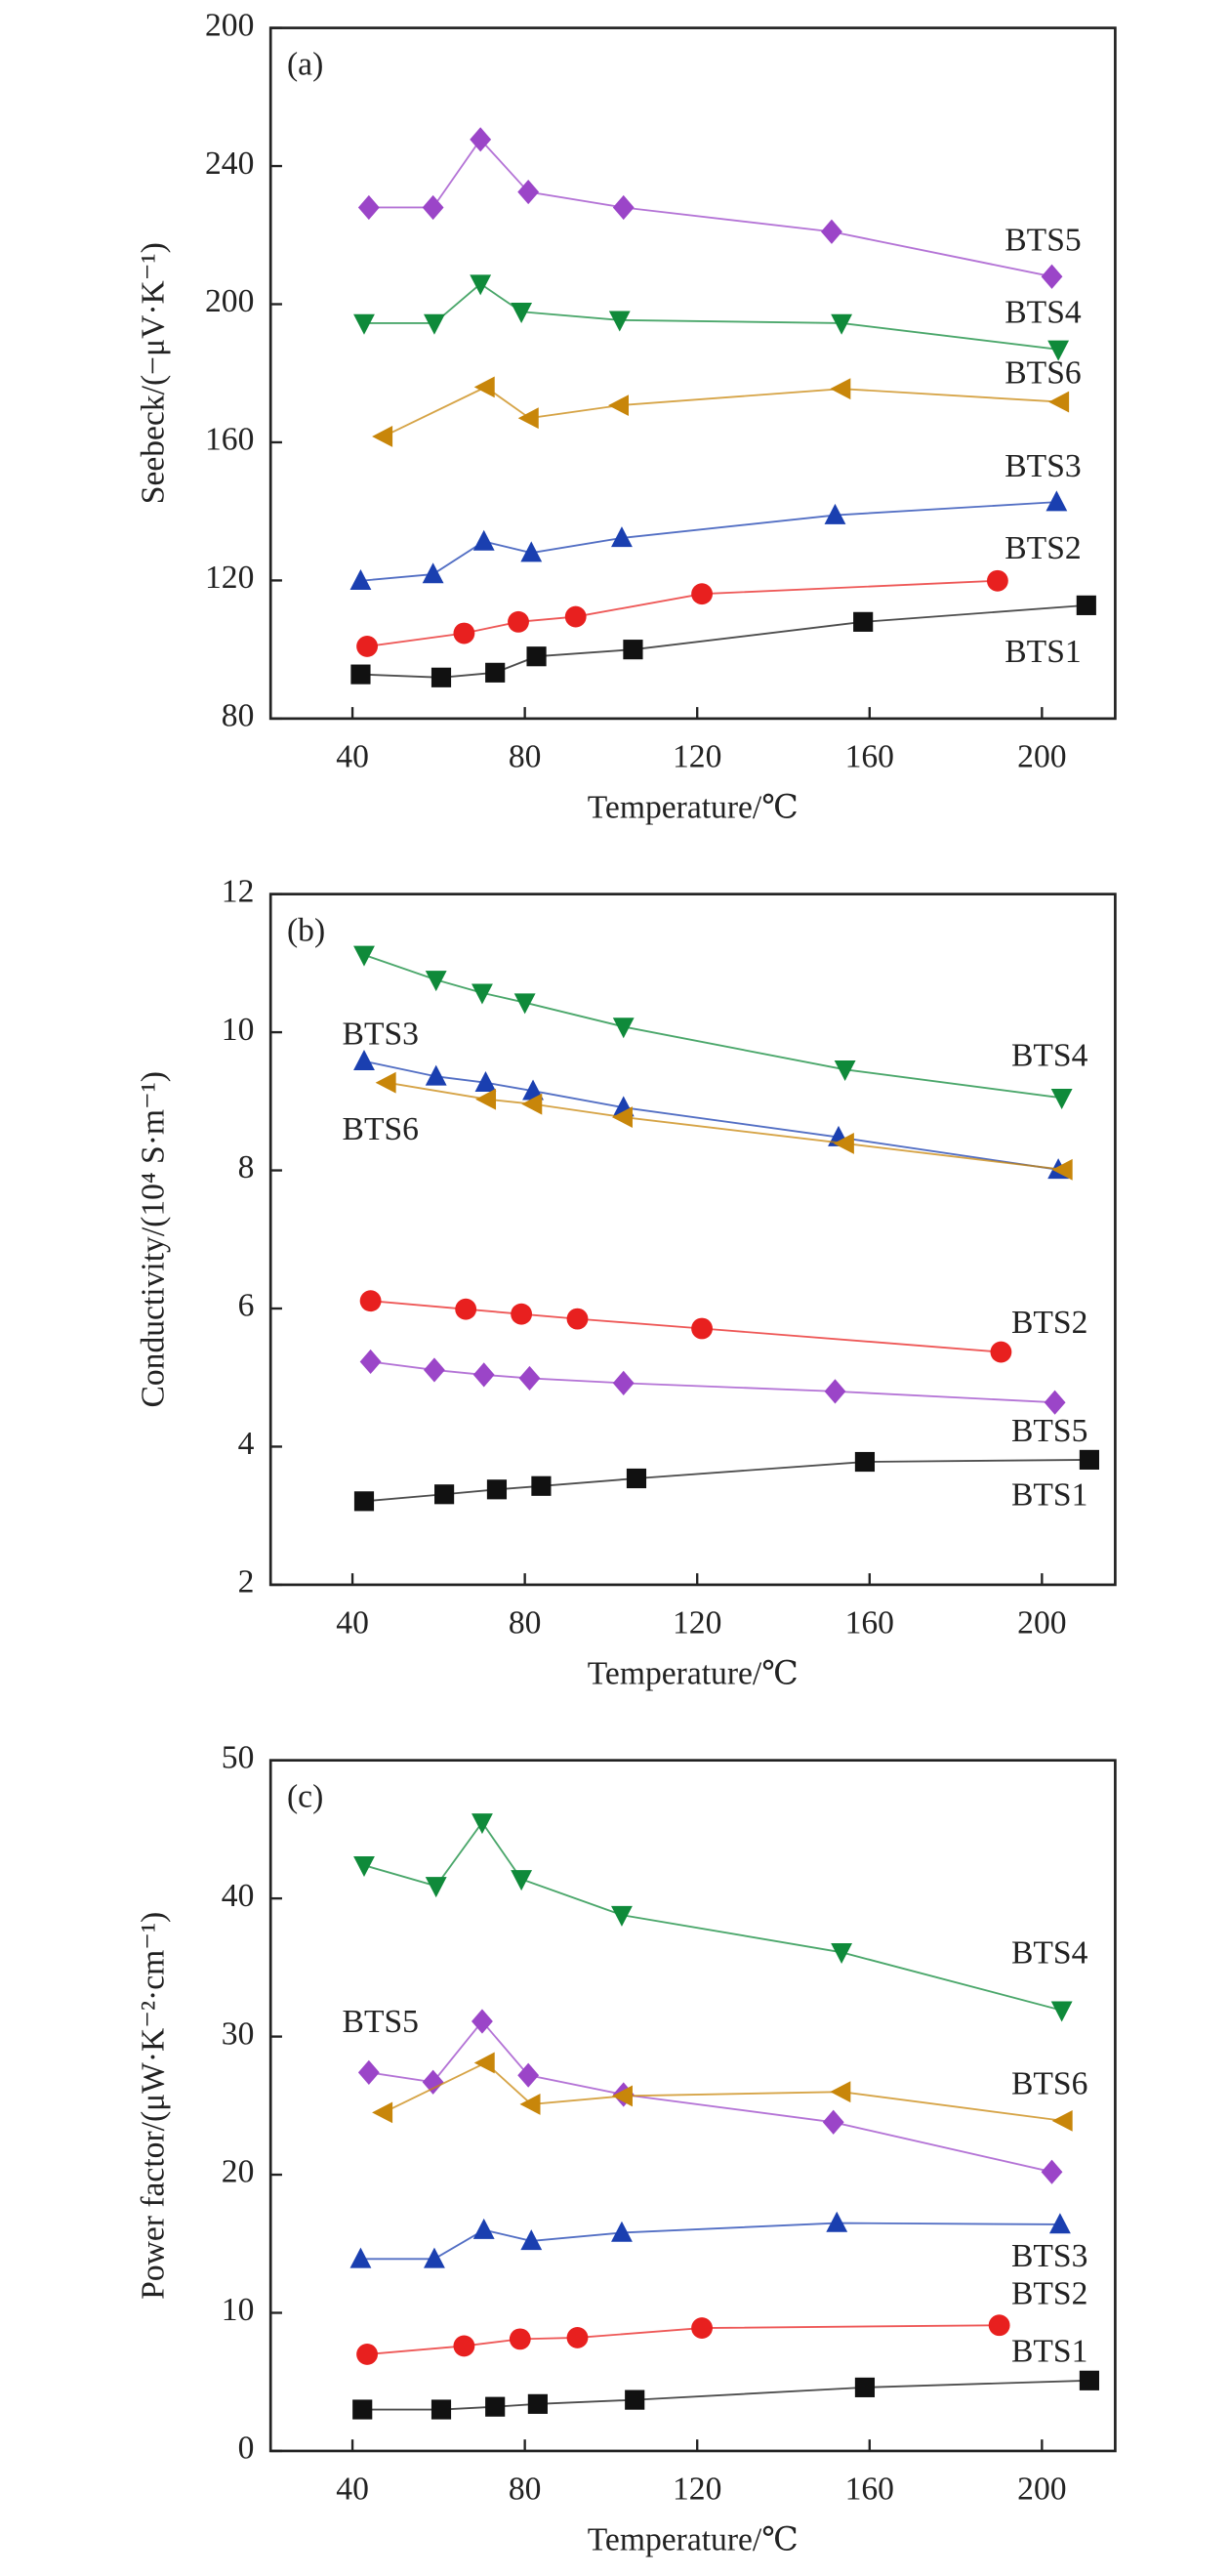  What do you see at coordinates (305, 65) in the screenshot?
I see `panel-label: (a)` at bounding box center [305, 65].